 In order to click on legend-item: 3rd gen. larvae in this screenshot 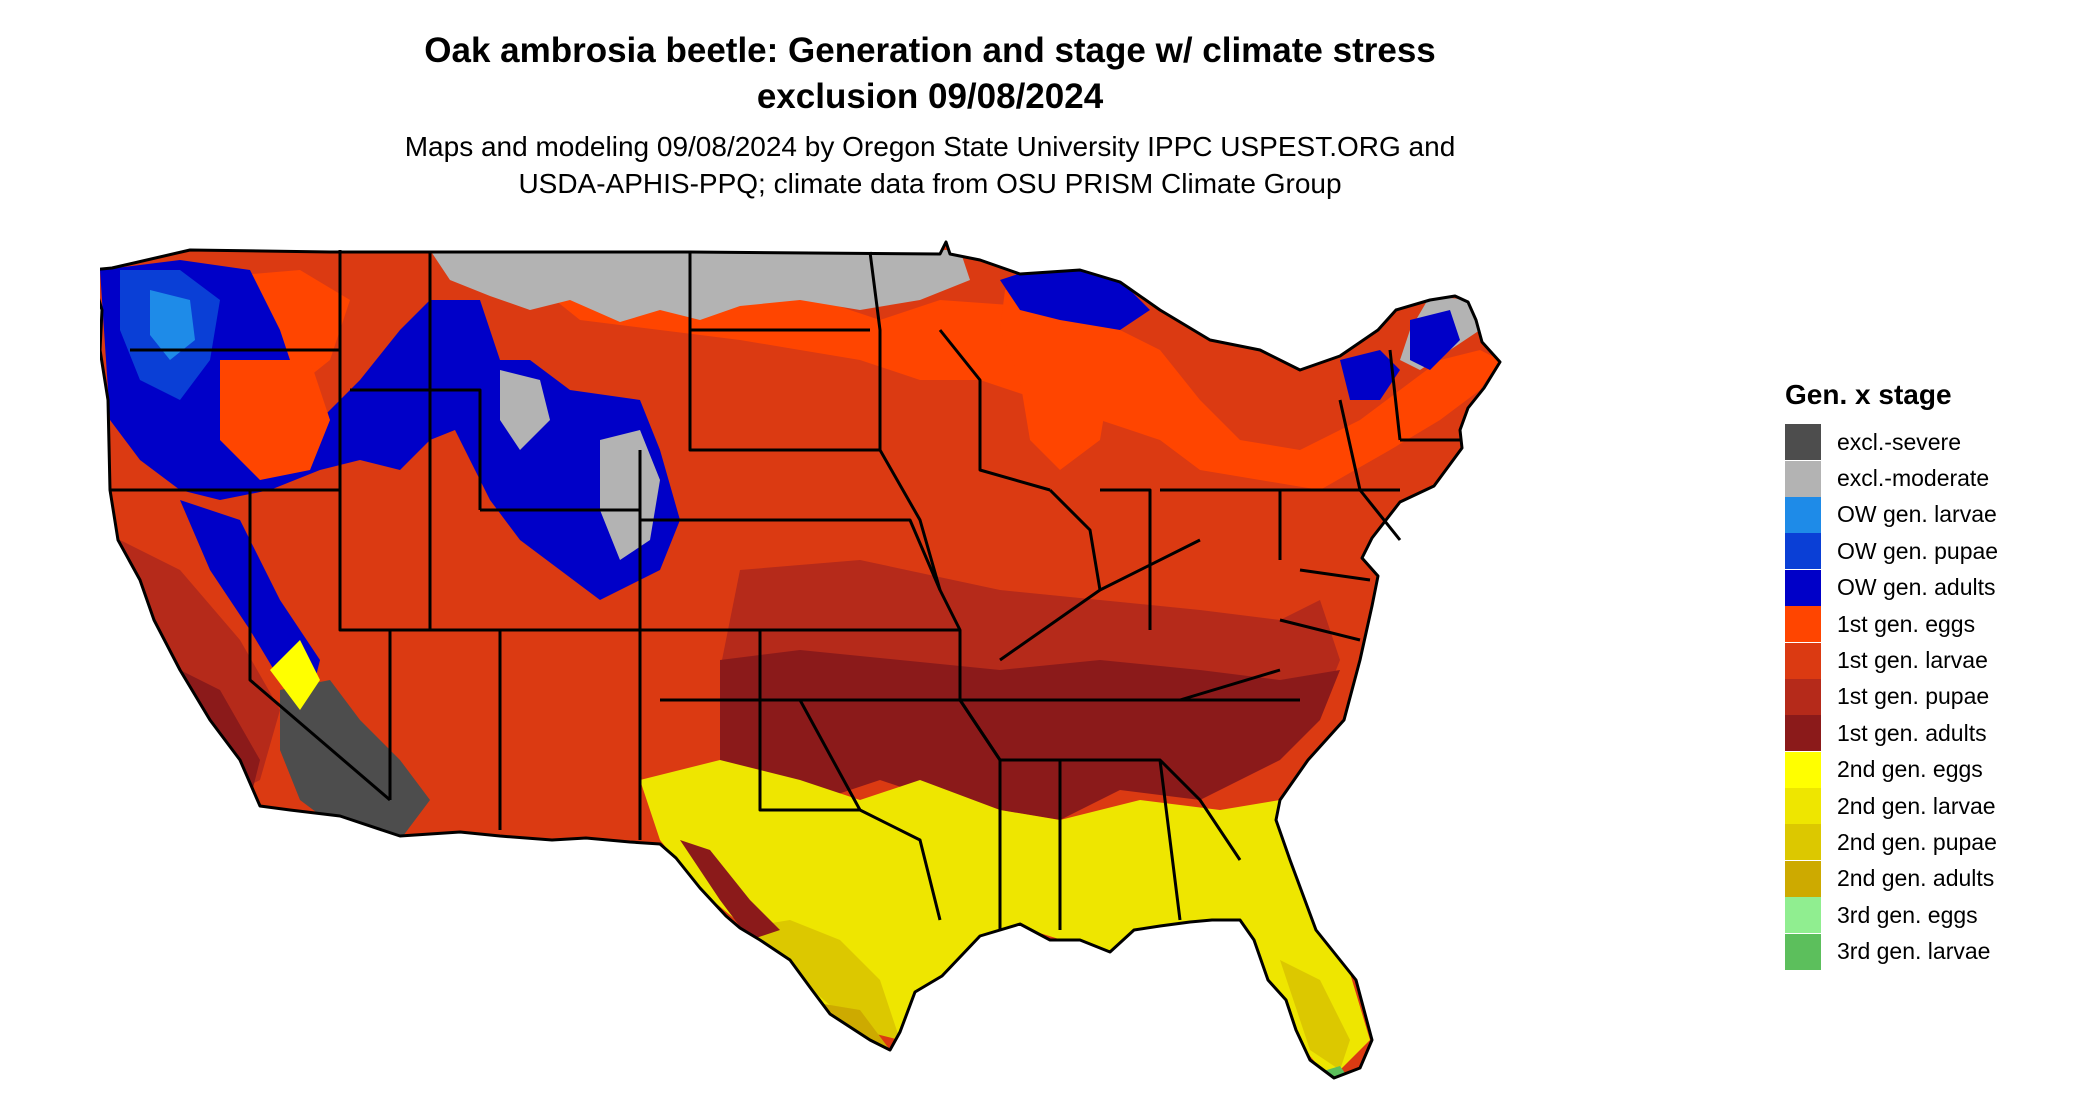, I will do `click(1930, 951)`.